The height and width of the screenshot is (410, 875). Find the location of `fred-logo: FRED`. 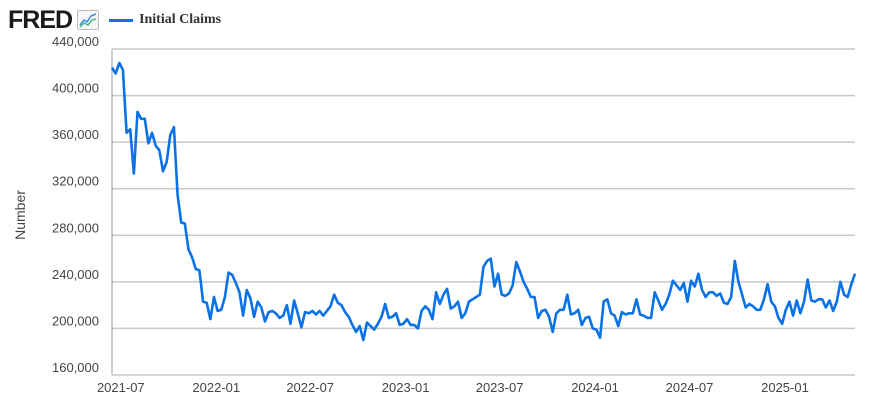

fred-logo: FRED is located at coordinates (40, 19).